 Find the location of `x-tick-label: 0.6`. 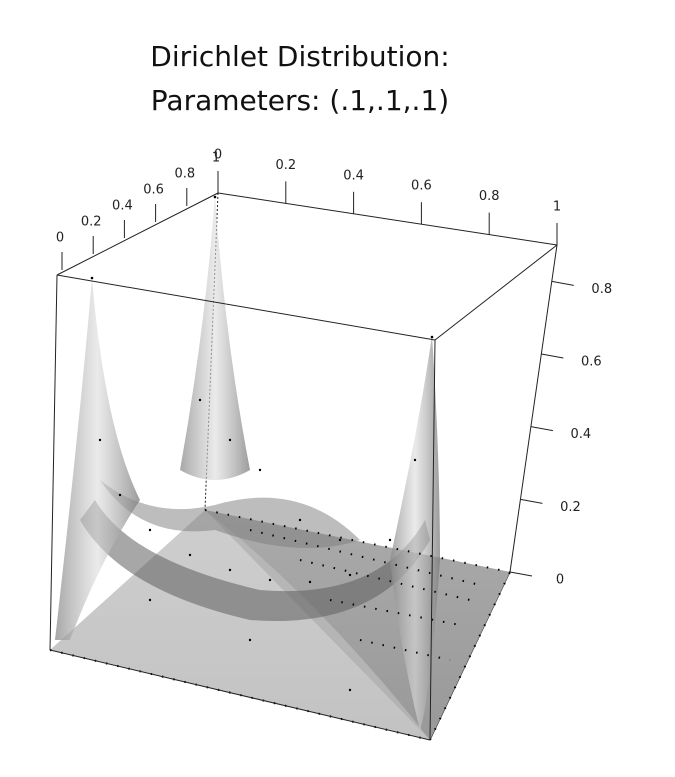

x-tick-label: 0.6 is located at coordinates (153, 190).